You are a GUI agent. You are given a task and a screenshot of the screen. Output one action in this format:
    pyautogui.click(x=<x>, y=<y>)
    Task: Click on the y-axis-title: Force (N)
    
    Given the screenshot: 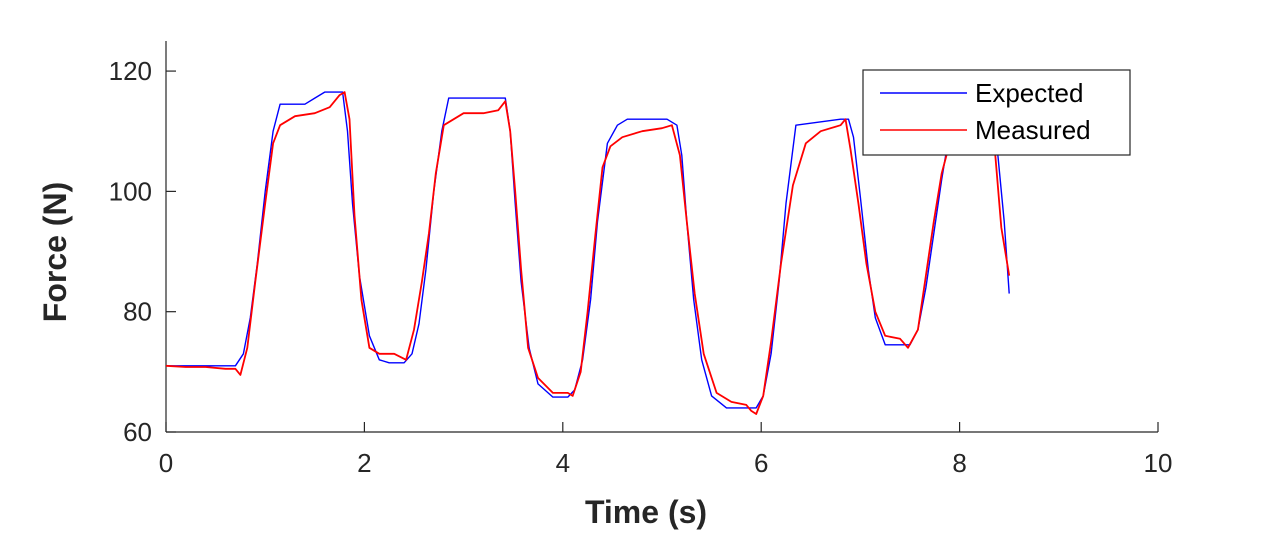 What is the action you would take?
    pyautogui.click(x=55, y=252)
    